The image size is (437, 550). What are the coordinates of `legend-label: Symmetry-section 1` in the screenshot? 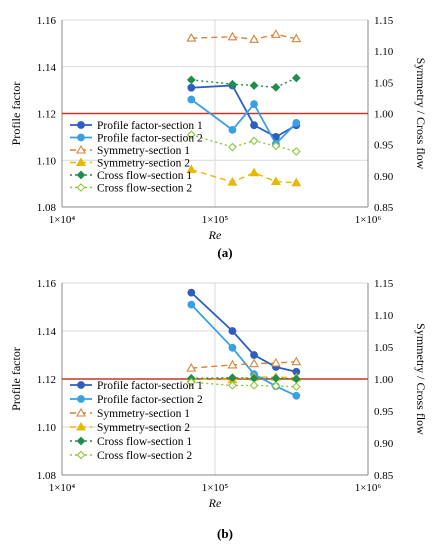 It's located at (143, 414).